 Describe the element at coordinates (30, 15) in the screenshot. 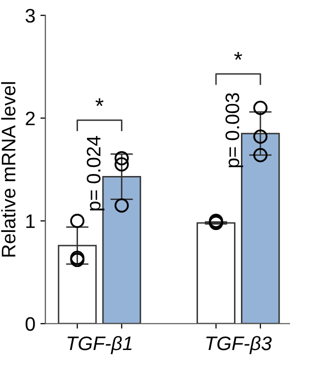

I see `y-tick-label: 3` at that location.